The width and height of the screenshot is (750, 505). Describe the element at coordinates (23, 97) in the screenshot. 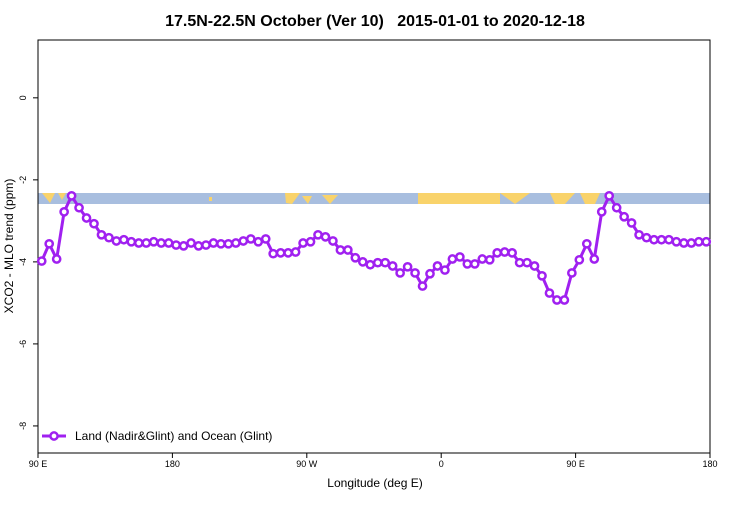

I see `y-tick-label: 0` at that location.